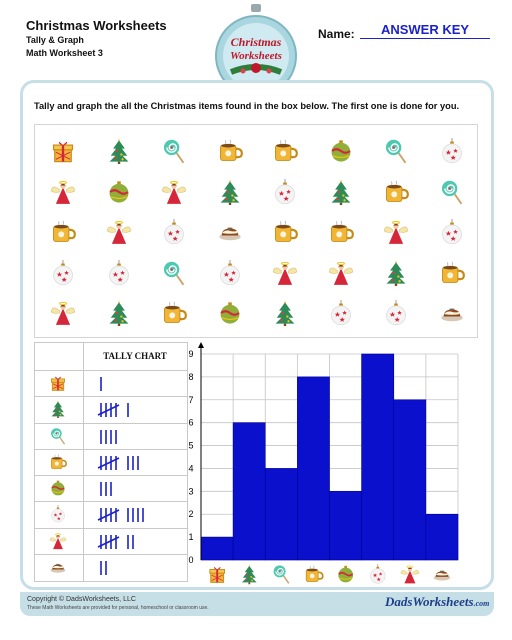 This screenshot has height=640, width=512. Describe the element at coordinates (281, 514) in the screenshot. I see `bar-lollipop-icon` at that location.